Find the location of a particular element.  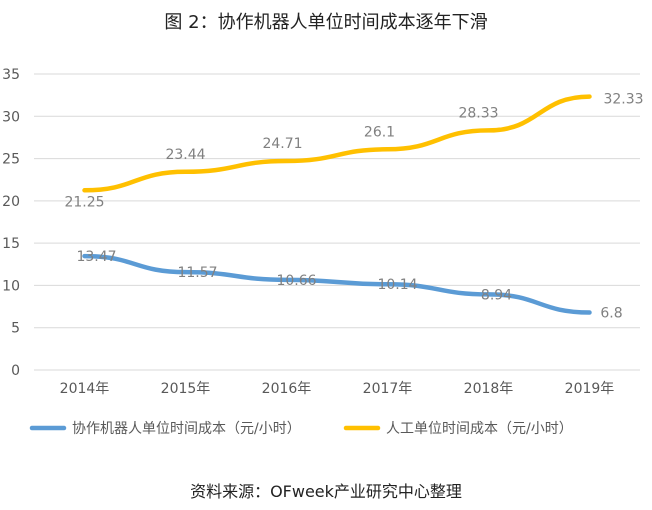

data-label: 23.44 is located at coordinates (185, 155).